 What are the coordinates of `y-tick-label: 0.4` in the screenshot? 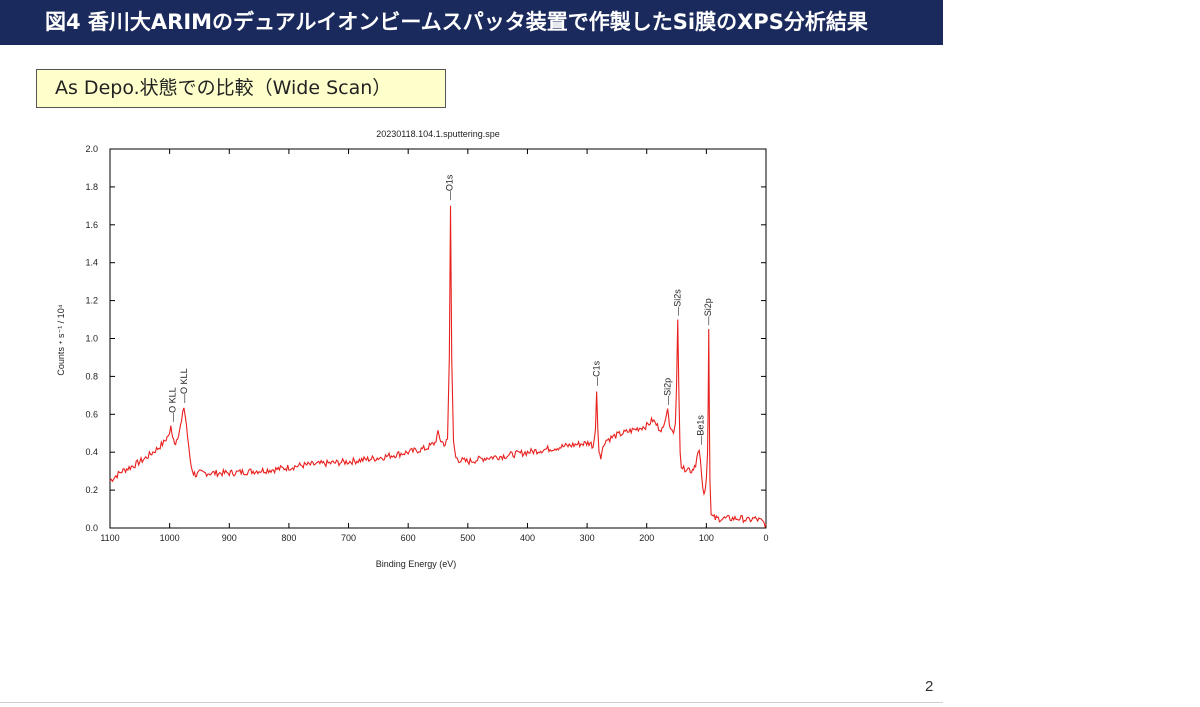 It's located at (91, 452).